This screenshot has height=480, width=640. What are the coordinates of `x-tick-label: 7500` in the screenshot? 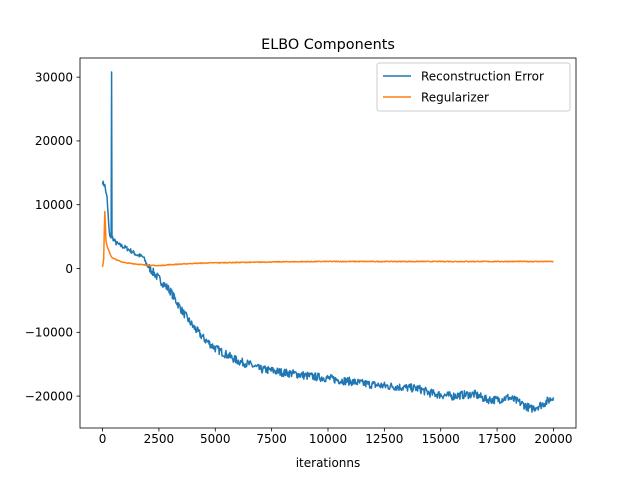 It's located at (271, 439).